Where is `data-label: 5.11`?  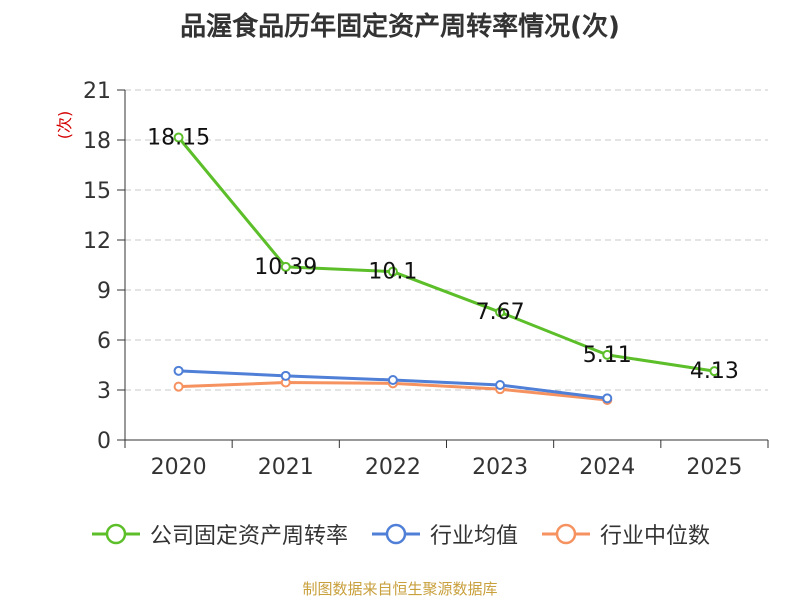
data-label: 5.11 is located at coordinates (607, 355).